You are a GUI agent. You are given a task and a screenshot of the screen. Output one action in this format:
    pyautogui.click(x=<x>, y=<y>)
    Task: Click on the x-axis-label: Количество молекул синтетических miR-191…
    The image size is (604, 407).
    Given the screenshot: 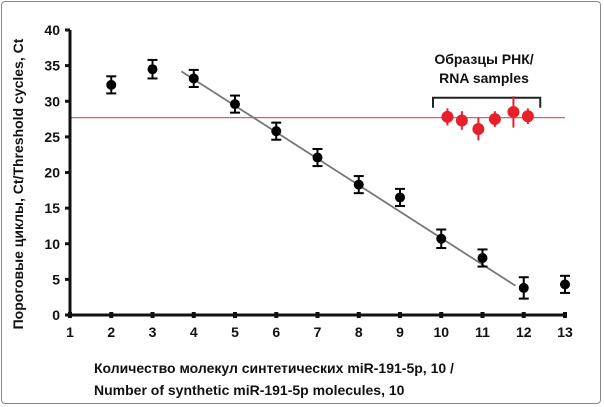 What is the action you would take?
    pyautogui.click(x=274, y=379)
    